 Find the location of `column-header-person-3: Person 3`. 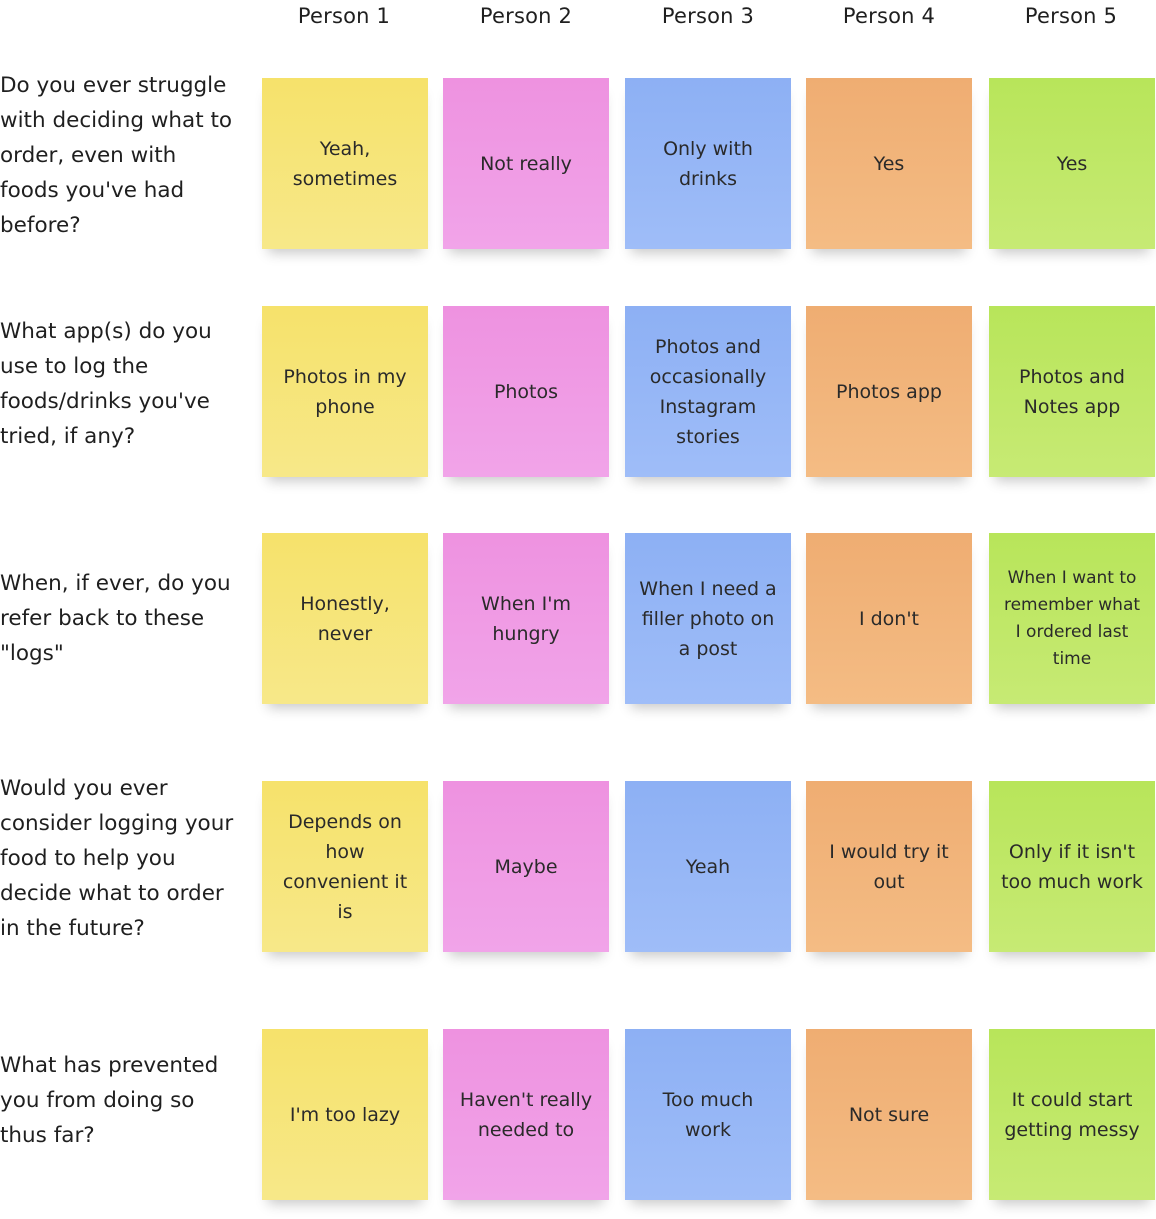

column-header-person-3: Person 3 is located at coordinates (708, 16).